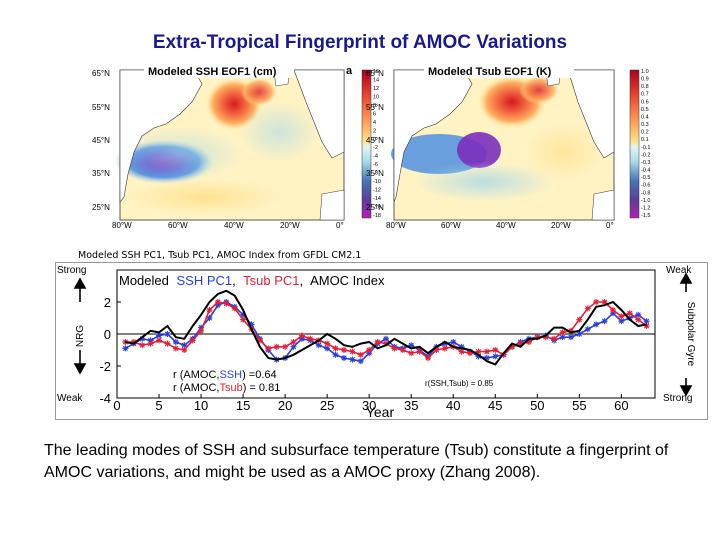  Describe the element at coordinates (645, 178) in the screenshot. I see `colorbar-tick: -0.5` at that location.